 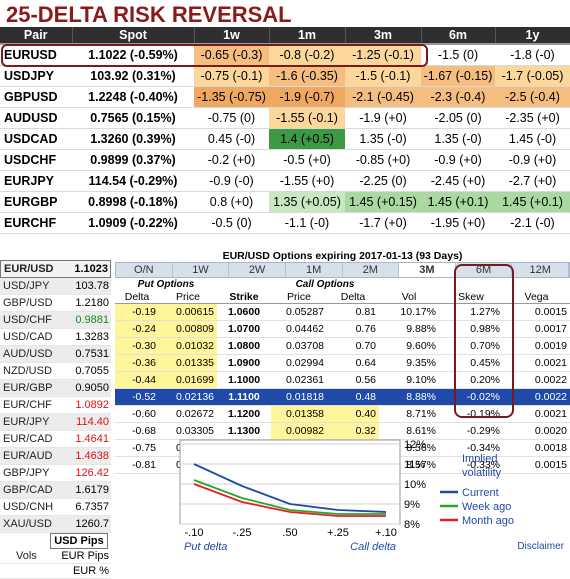 I want to click on rr-cell: -2.35 (+0), so click(x=532, y=118).